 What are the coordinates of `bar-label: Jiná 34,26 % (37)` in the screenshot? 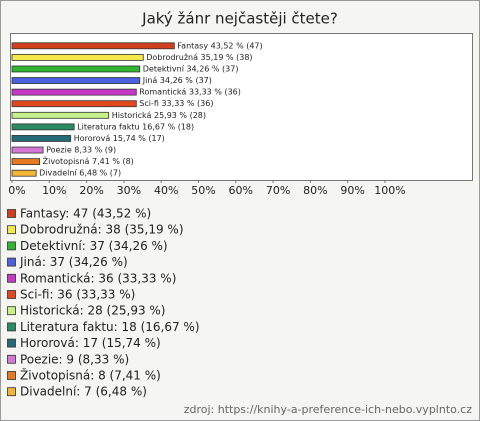 It's located at (177, 80).